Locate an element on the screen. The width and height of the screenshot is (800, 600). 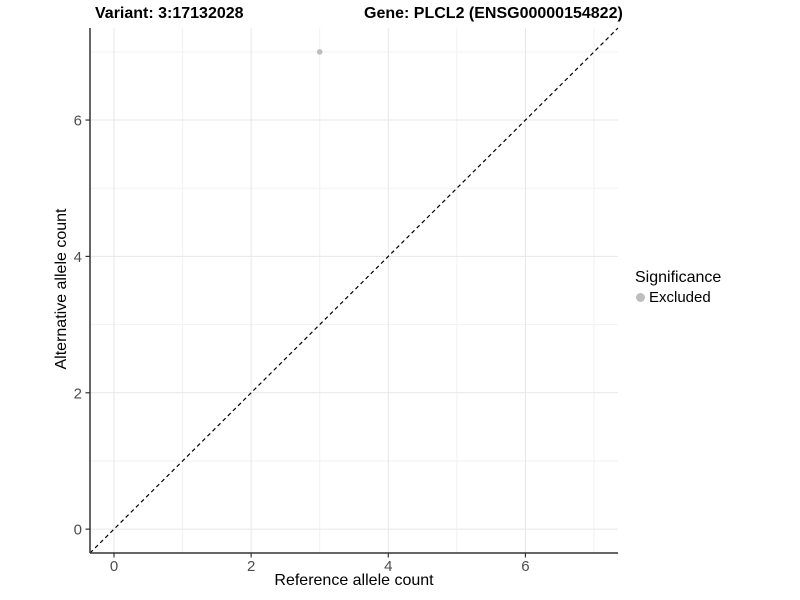
plot-title-gene: Gene: PLCL2 (ENSG00000154822) is located at coordinates (493, 13).